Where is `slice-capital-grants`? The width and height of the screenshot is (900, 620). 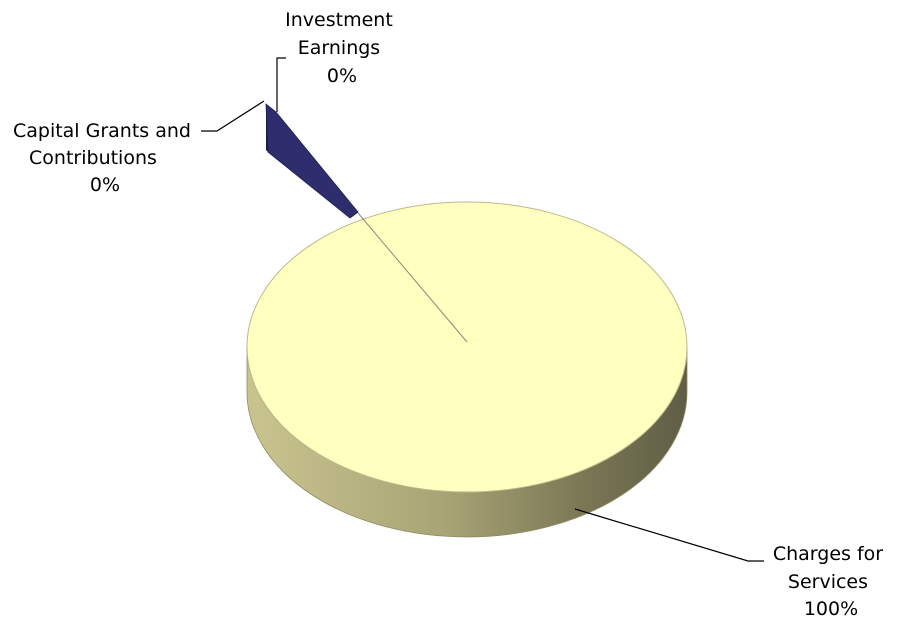 slice-capital-grants is located at coordinates (267, 128).